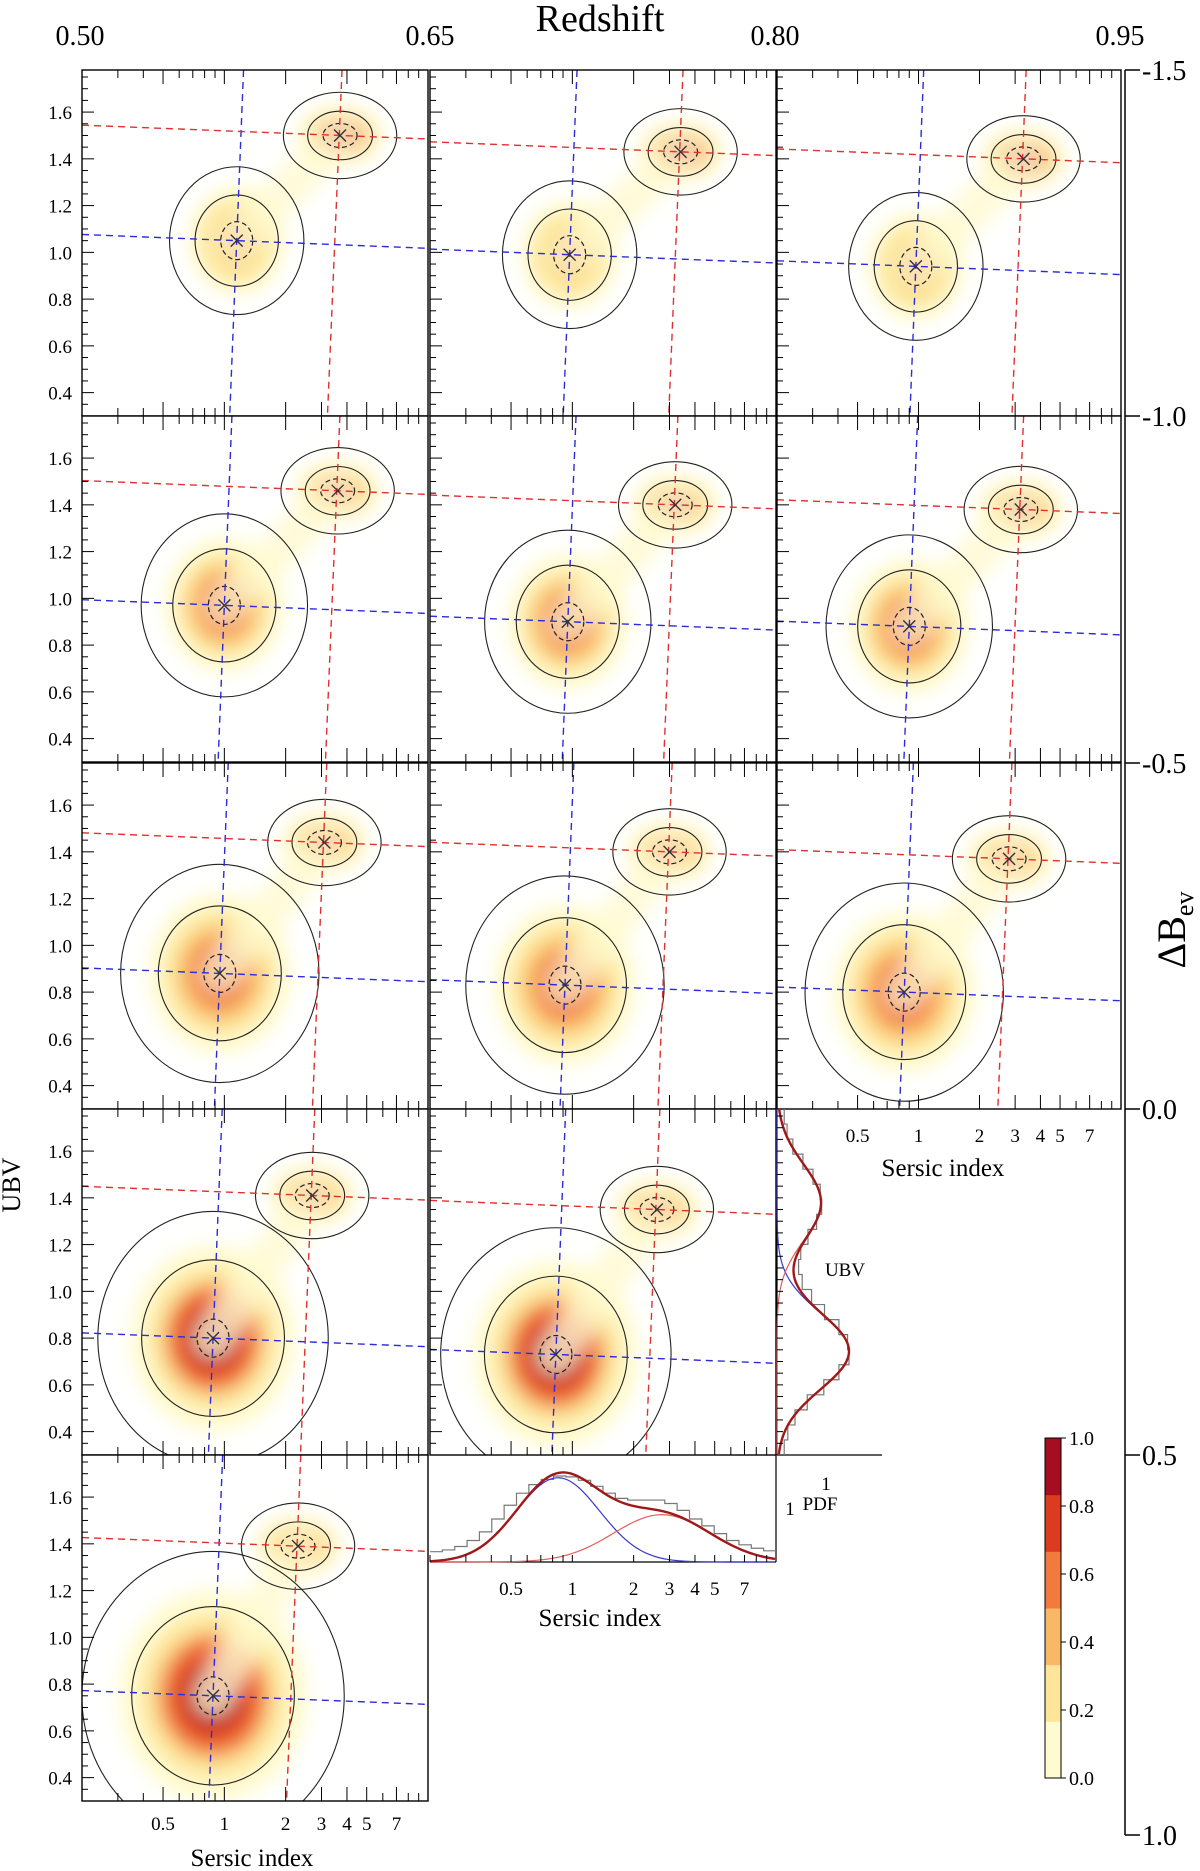 This screenshot has height=1871, width=1200. What do you see at coordinates (1174, 930) in the screenshot?
I see `right-axis-label: ΔBev` at bounding box center [1174, 930].